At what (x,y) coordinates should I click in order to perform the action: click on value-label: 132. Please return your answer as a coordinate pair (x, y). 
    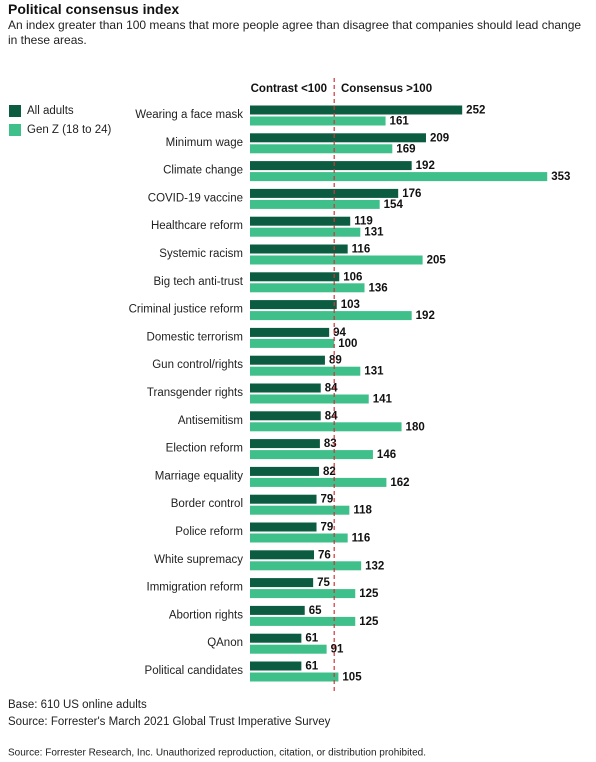
    Looking at the image, I should click on (374, 566).